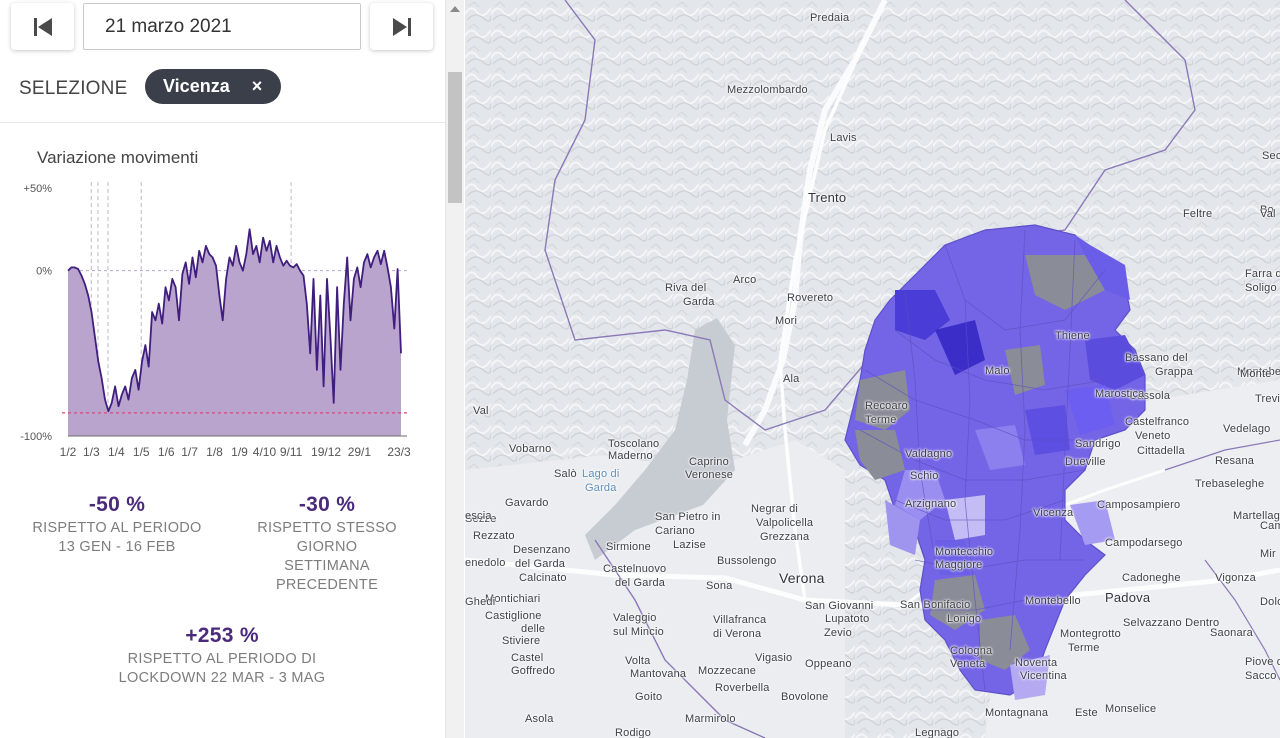 The image size is (1280, 738). I want to click on map-place-label: Caprino, so click(709, 462).